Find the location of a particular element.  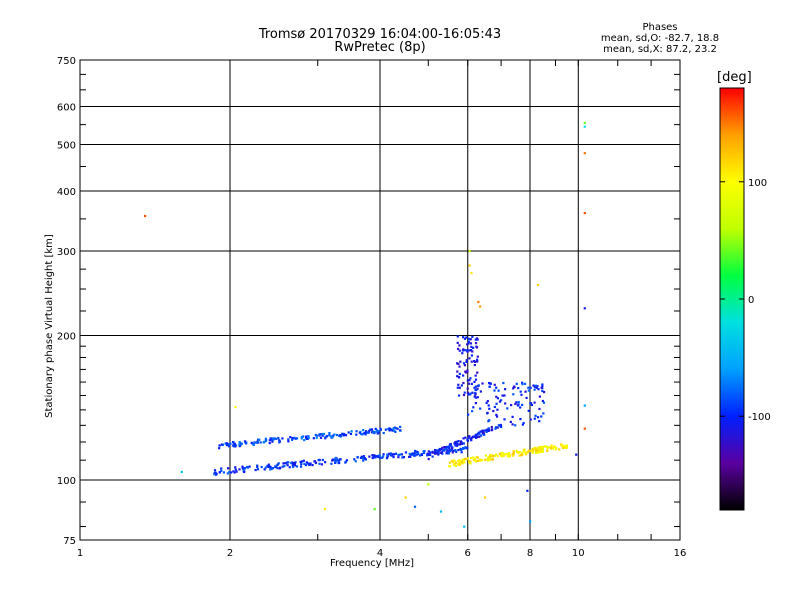

chart-title: Tromsø 20170329 16:04:00-16:05:43 is located at coordinates (380, 34).